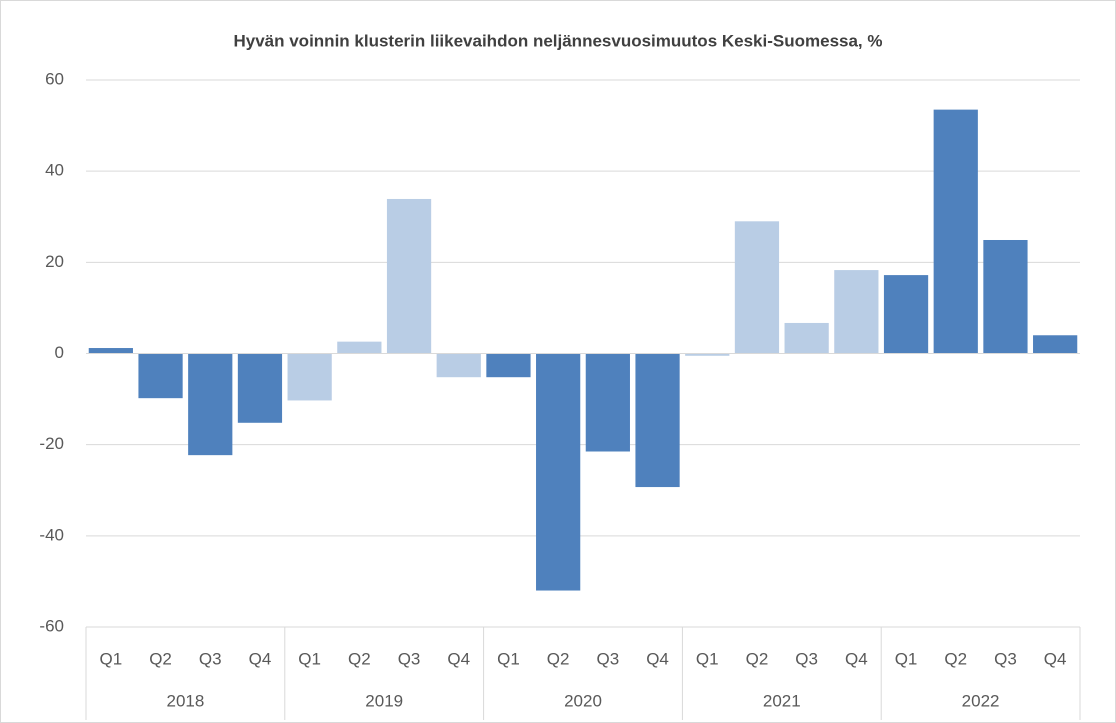 Image resolution: width=1116 pixels, height=723 pixels. I want to click on y-tick-label: 40, so click(54, 170).